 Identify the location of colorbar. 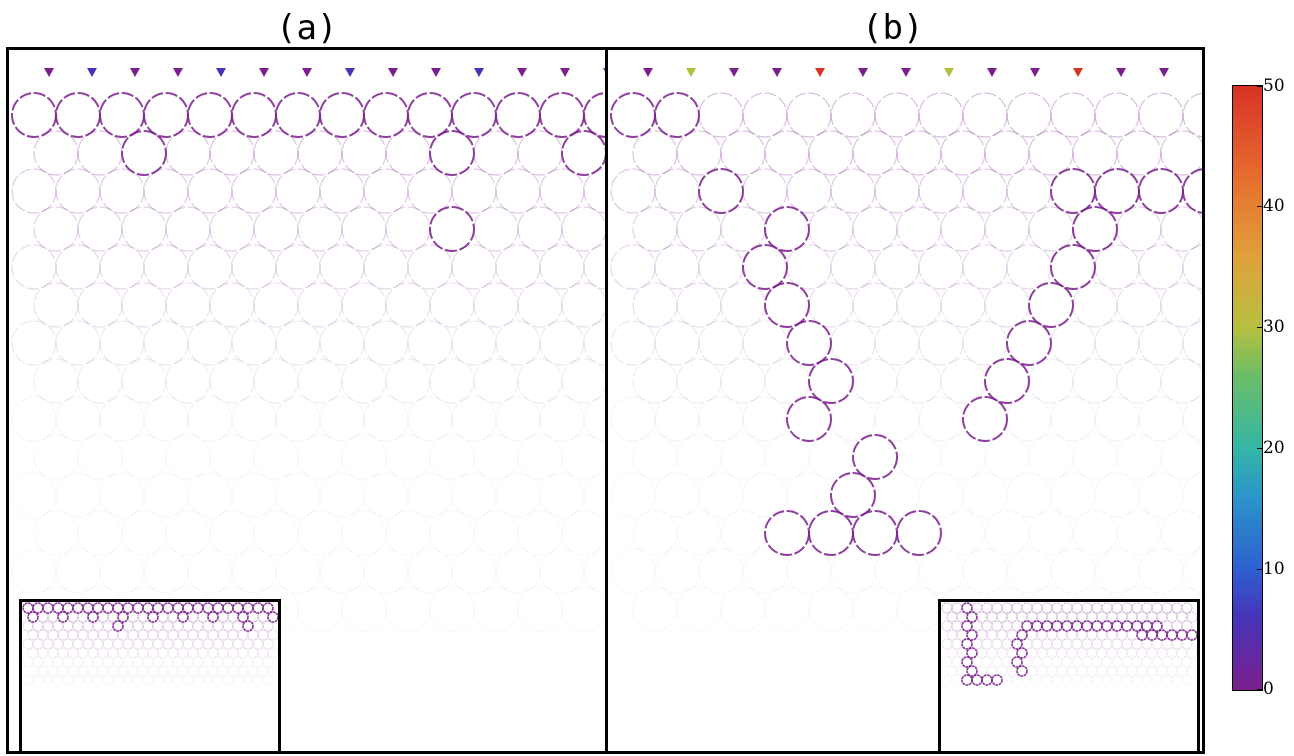
(1247, 388).